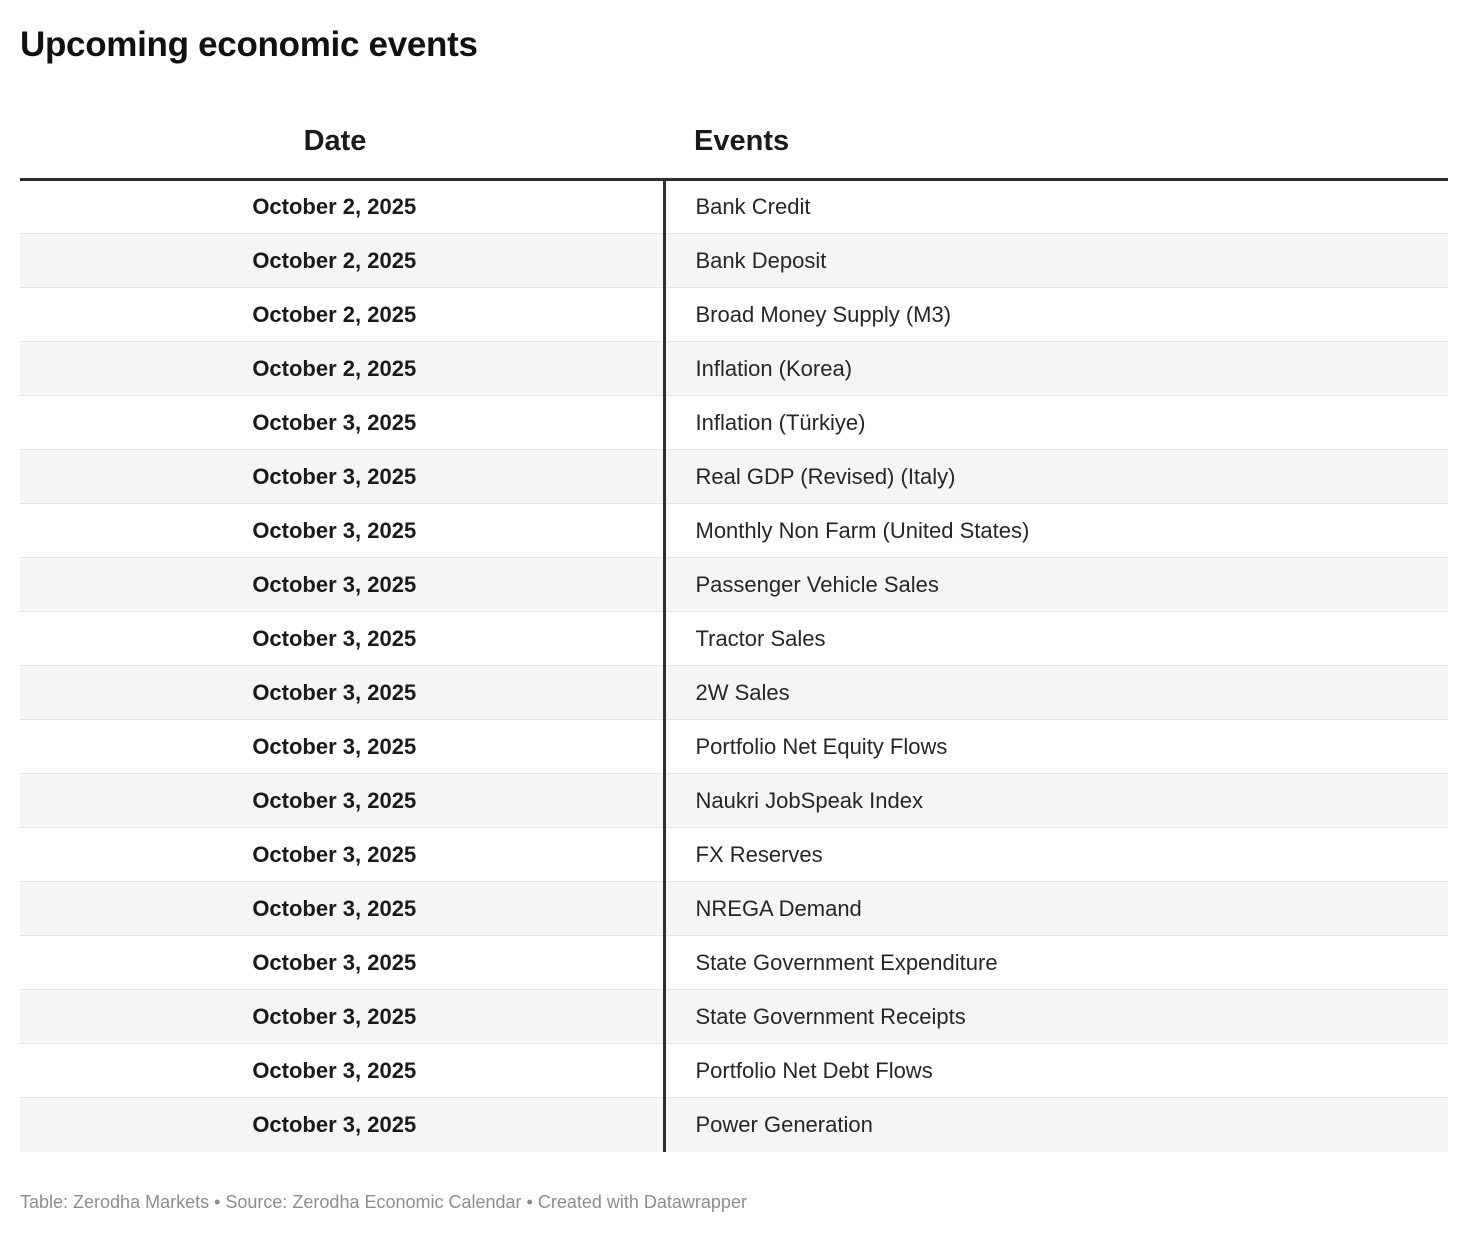 This screenshot has height=1238, width=1468. I want to click on event-cell: Monthly Non Farm (United States), so click(1056, 530).